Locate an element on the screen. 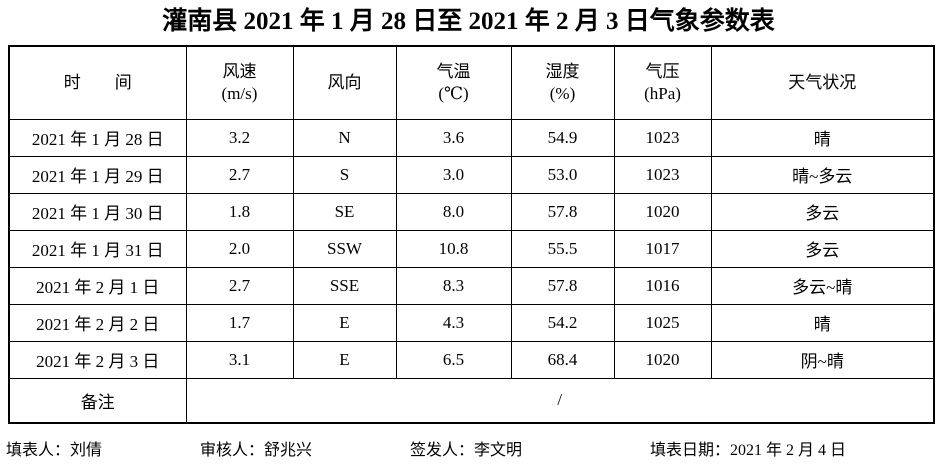 The height and width of the screenshot is (473, 937). table-row: 2021 年 1 月 31 日 2.0 SSW 10.8 55.5 1017 多云 is located at coordinates (471, 248).